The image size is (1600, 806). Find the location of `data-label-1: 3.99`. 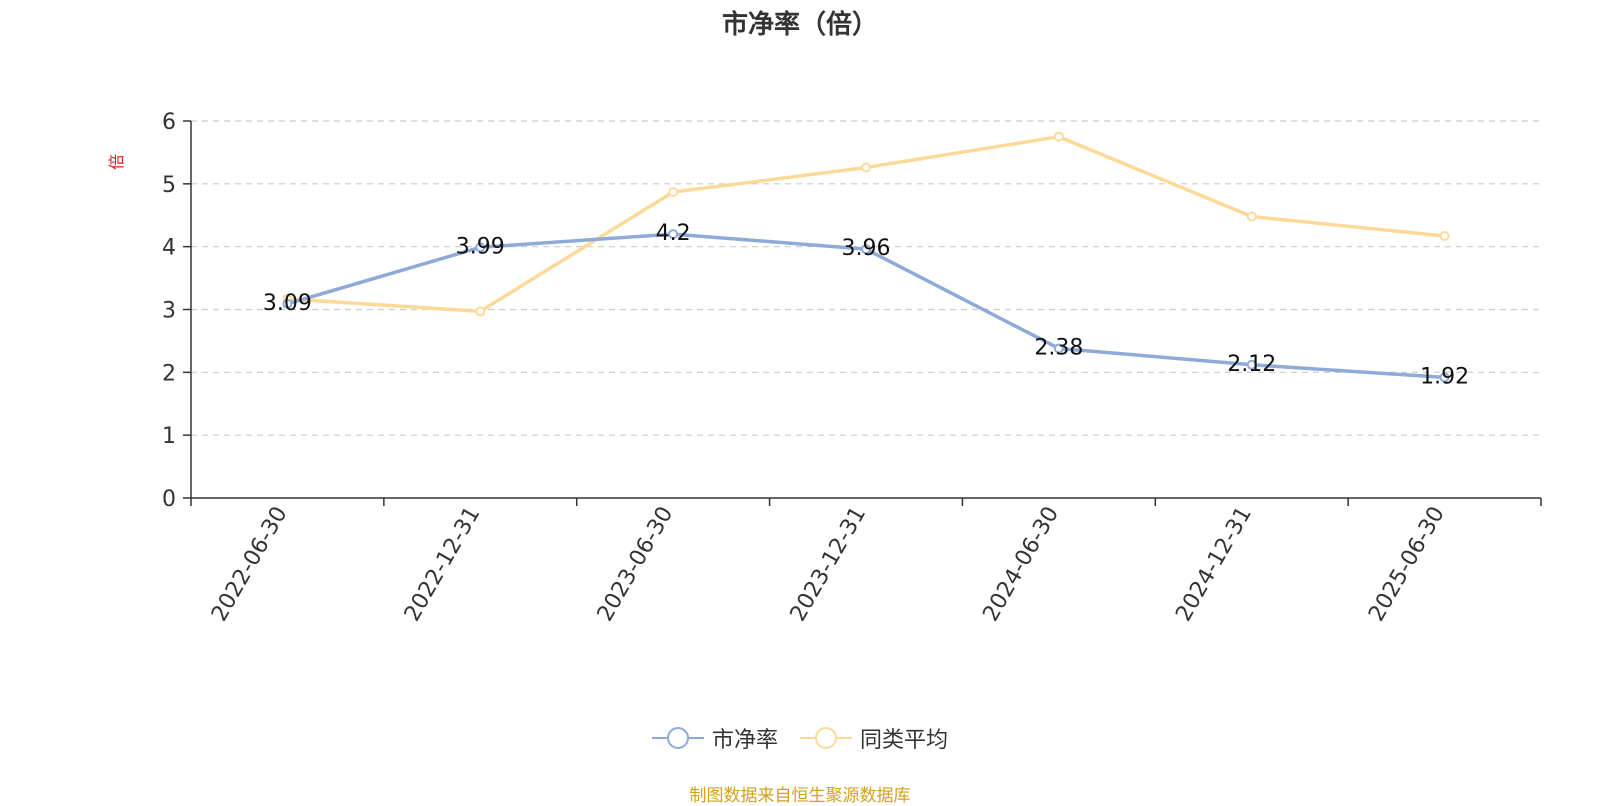

data-label-1: 3.99 is located at coordinates (480, 246).